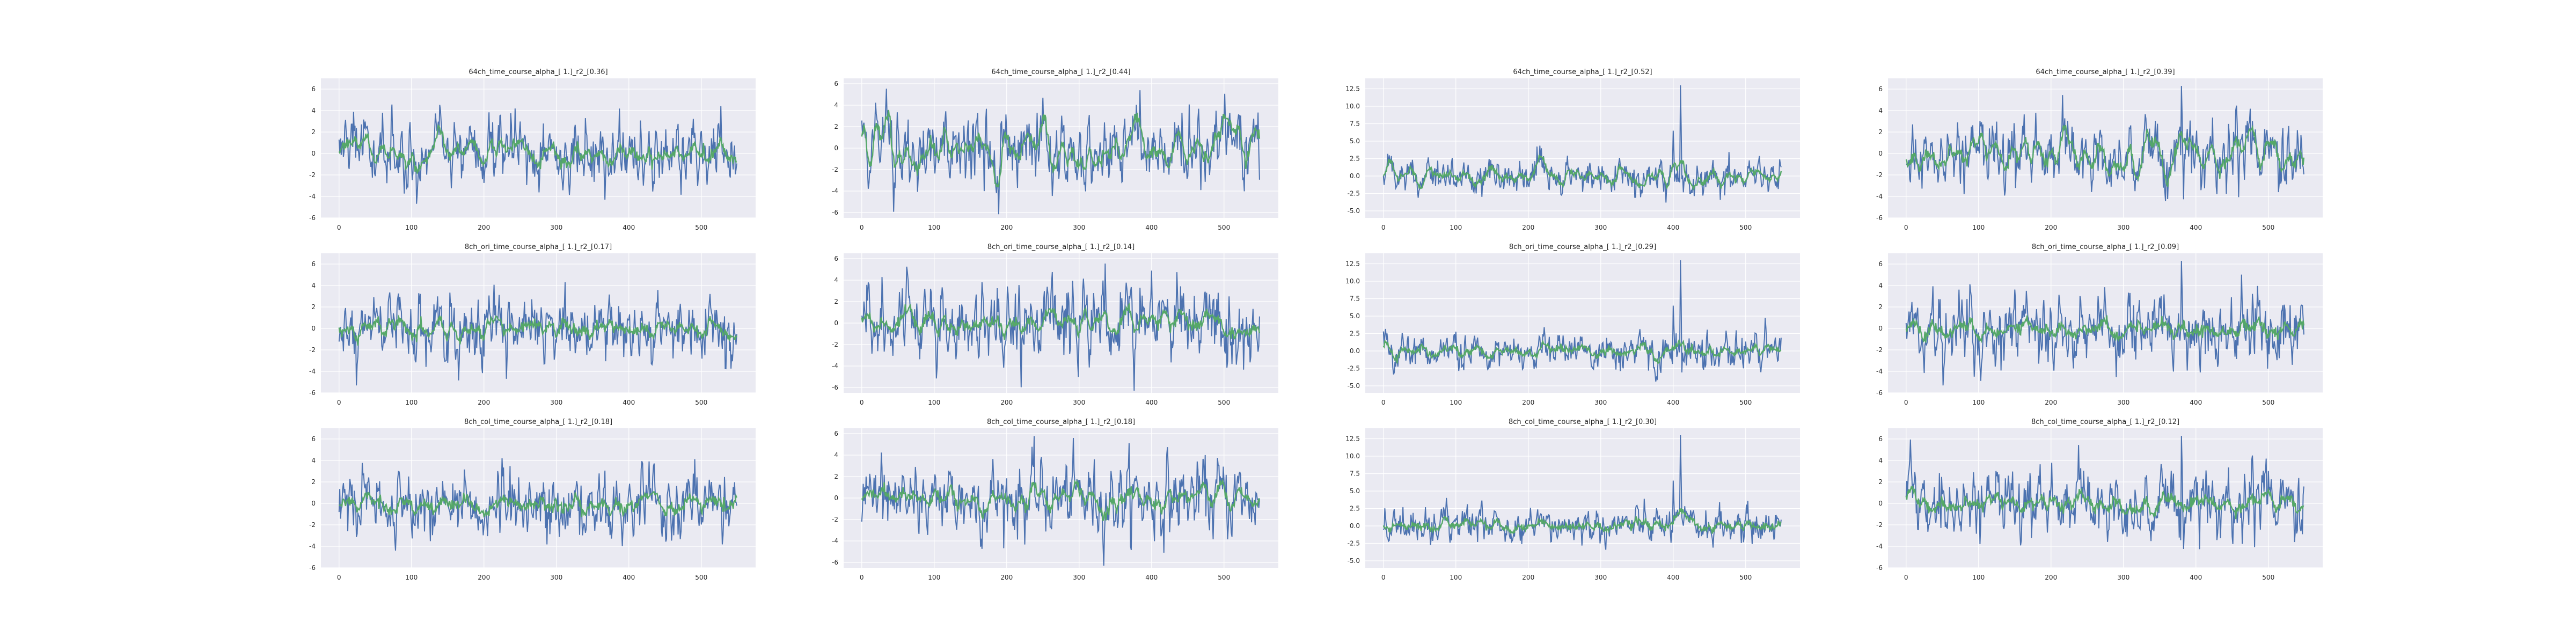  I want to click on y-tick-label: 7.5, so click(1355, 124).